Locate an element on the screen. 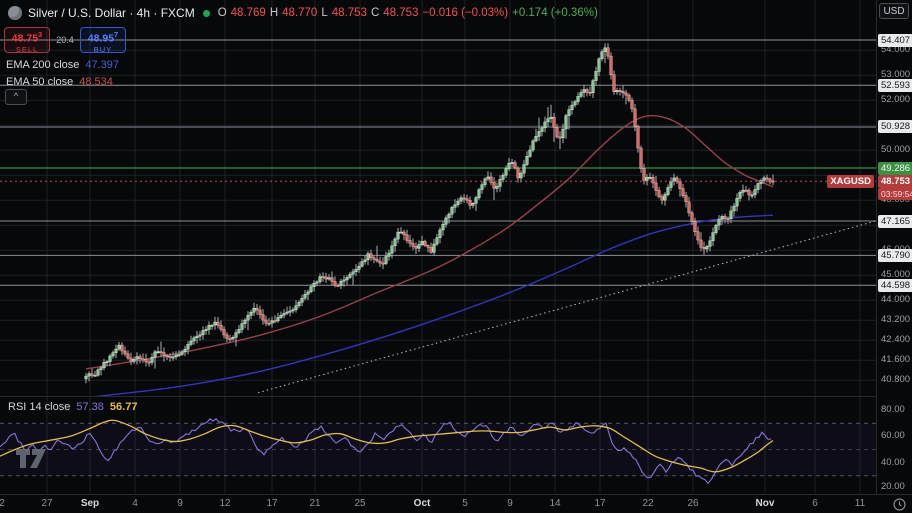  session-change-value: +0.174 (+0.36%) is located at coordinates (555, 13).